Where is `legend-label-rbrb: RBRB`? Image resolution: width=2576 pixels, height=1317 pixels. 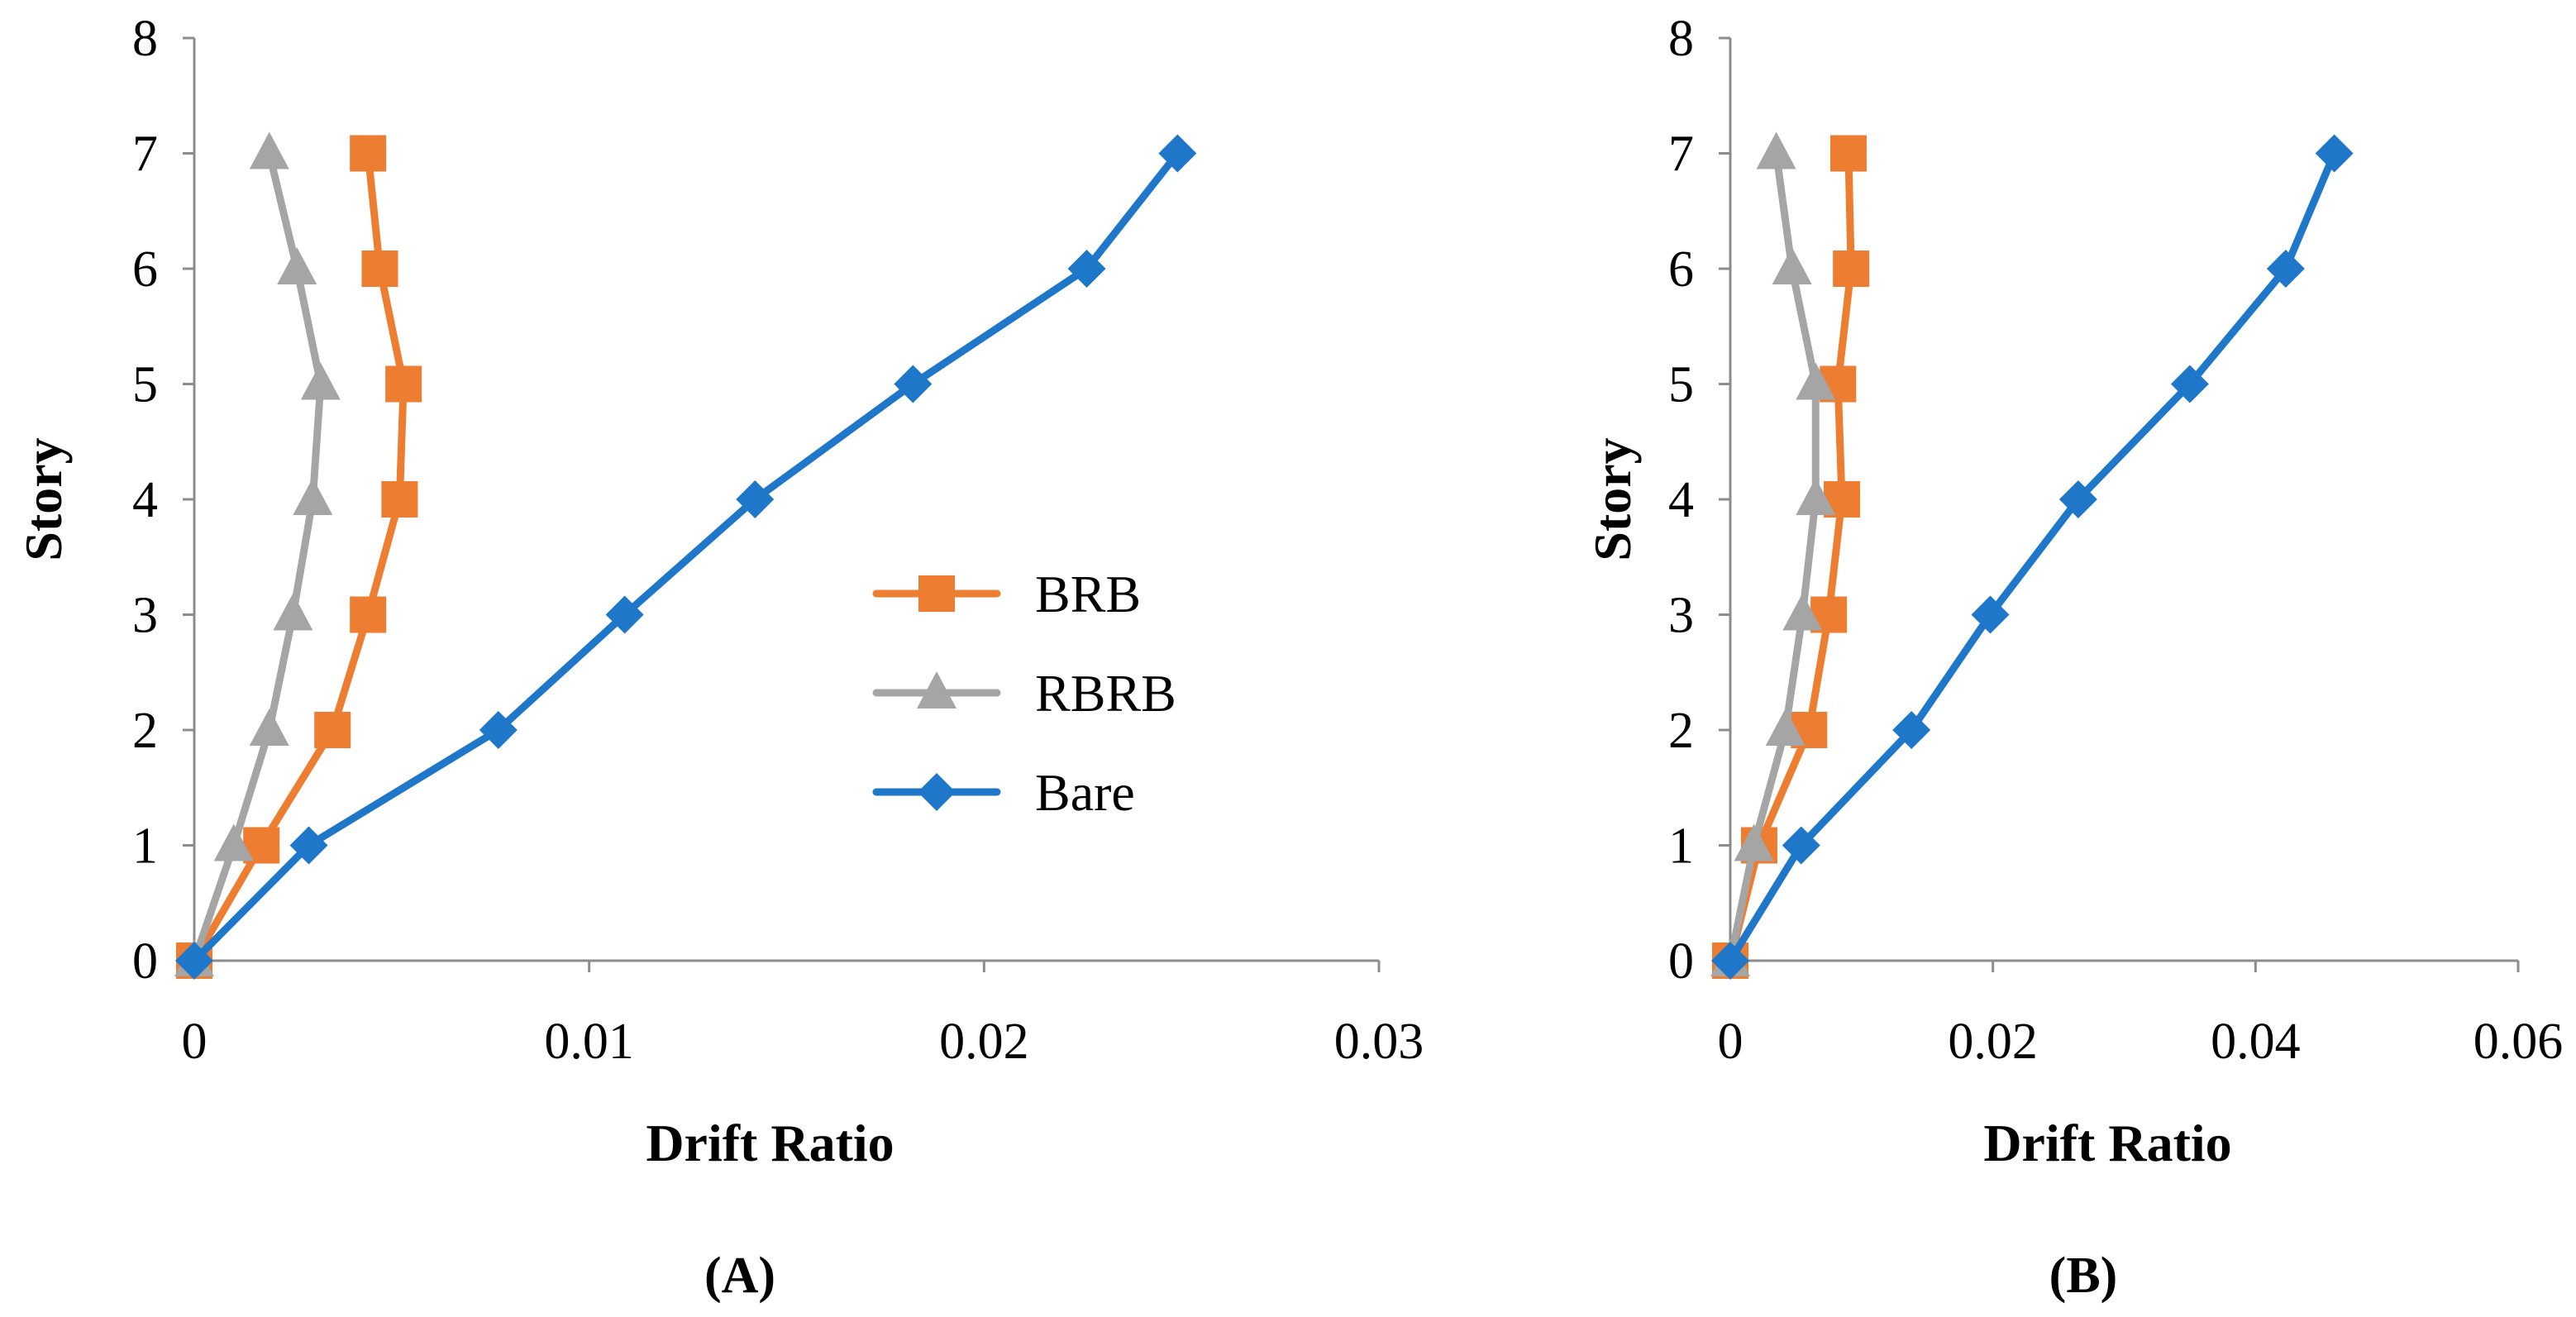 legend-label-rbrb: RBRB is located at coordinates (1105, 693).